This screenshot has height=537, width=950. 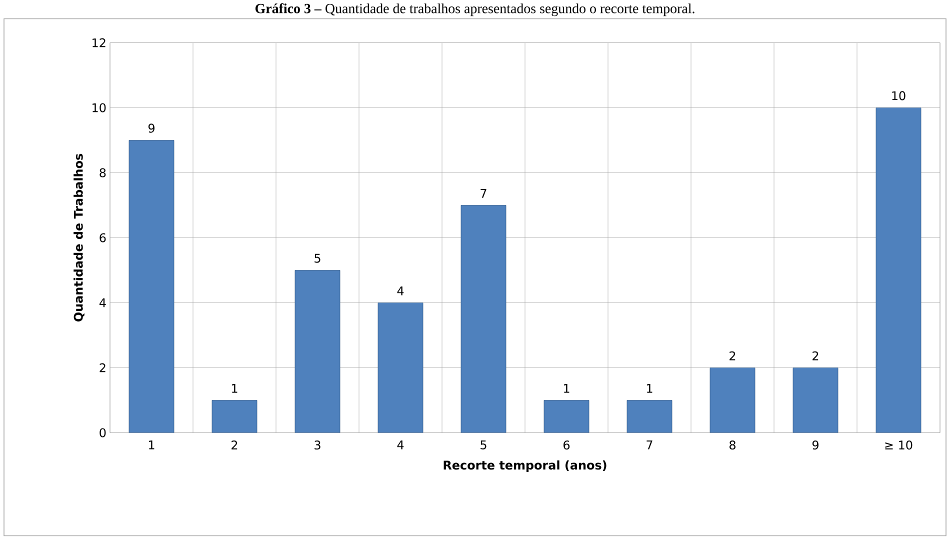 I want to click on x-tick-label: 1, so click(x=151, y=445).